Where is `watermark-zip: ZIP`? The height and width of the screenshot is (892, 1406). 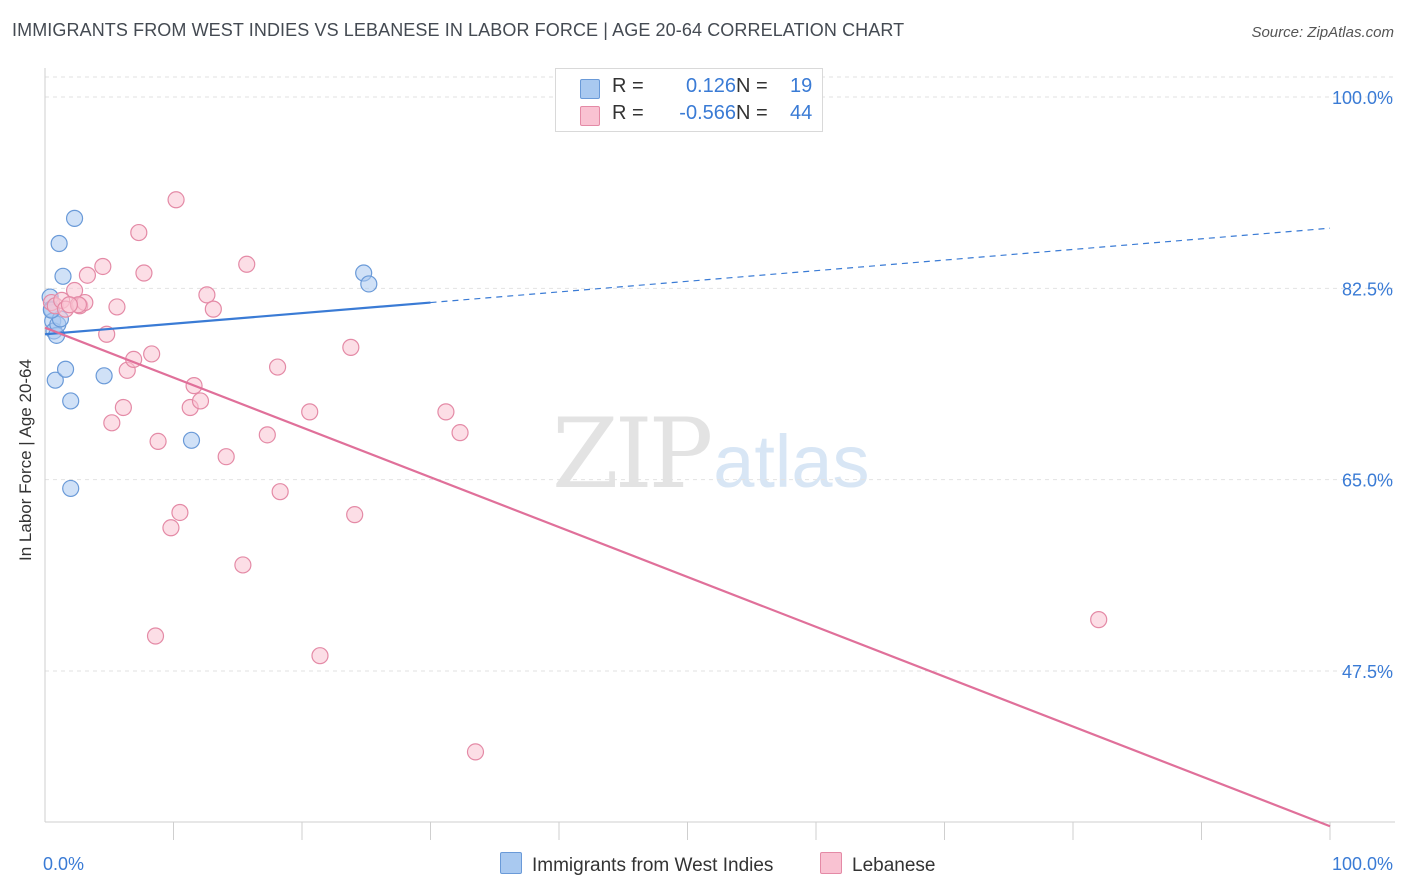 watermark-zip: ZIP is located at coordinates (632, 454).